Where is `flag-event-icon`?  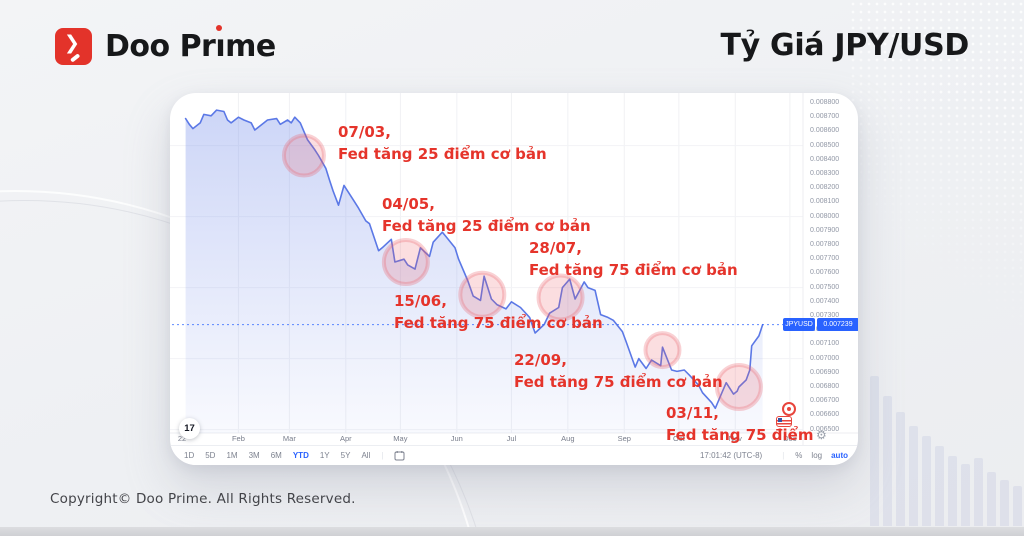 flag-event-icon is located at coordinates (784, 421).